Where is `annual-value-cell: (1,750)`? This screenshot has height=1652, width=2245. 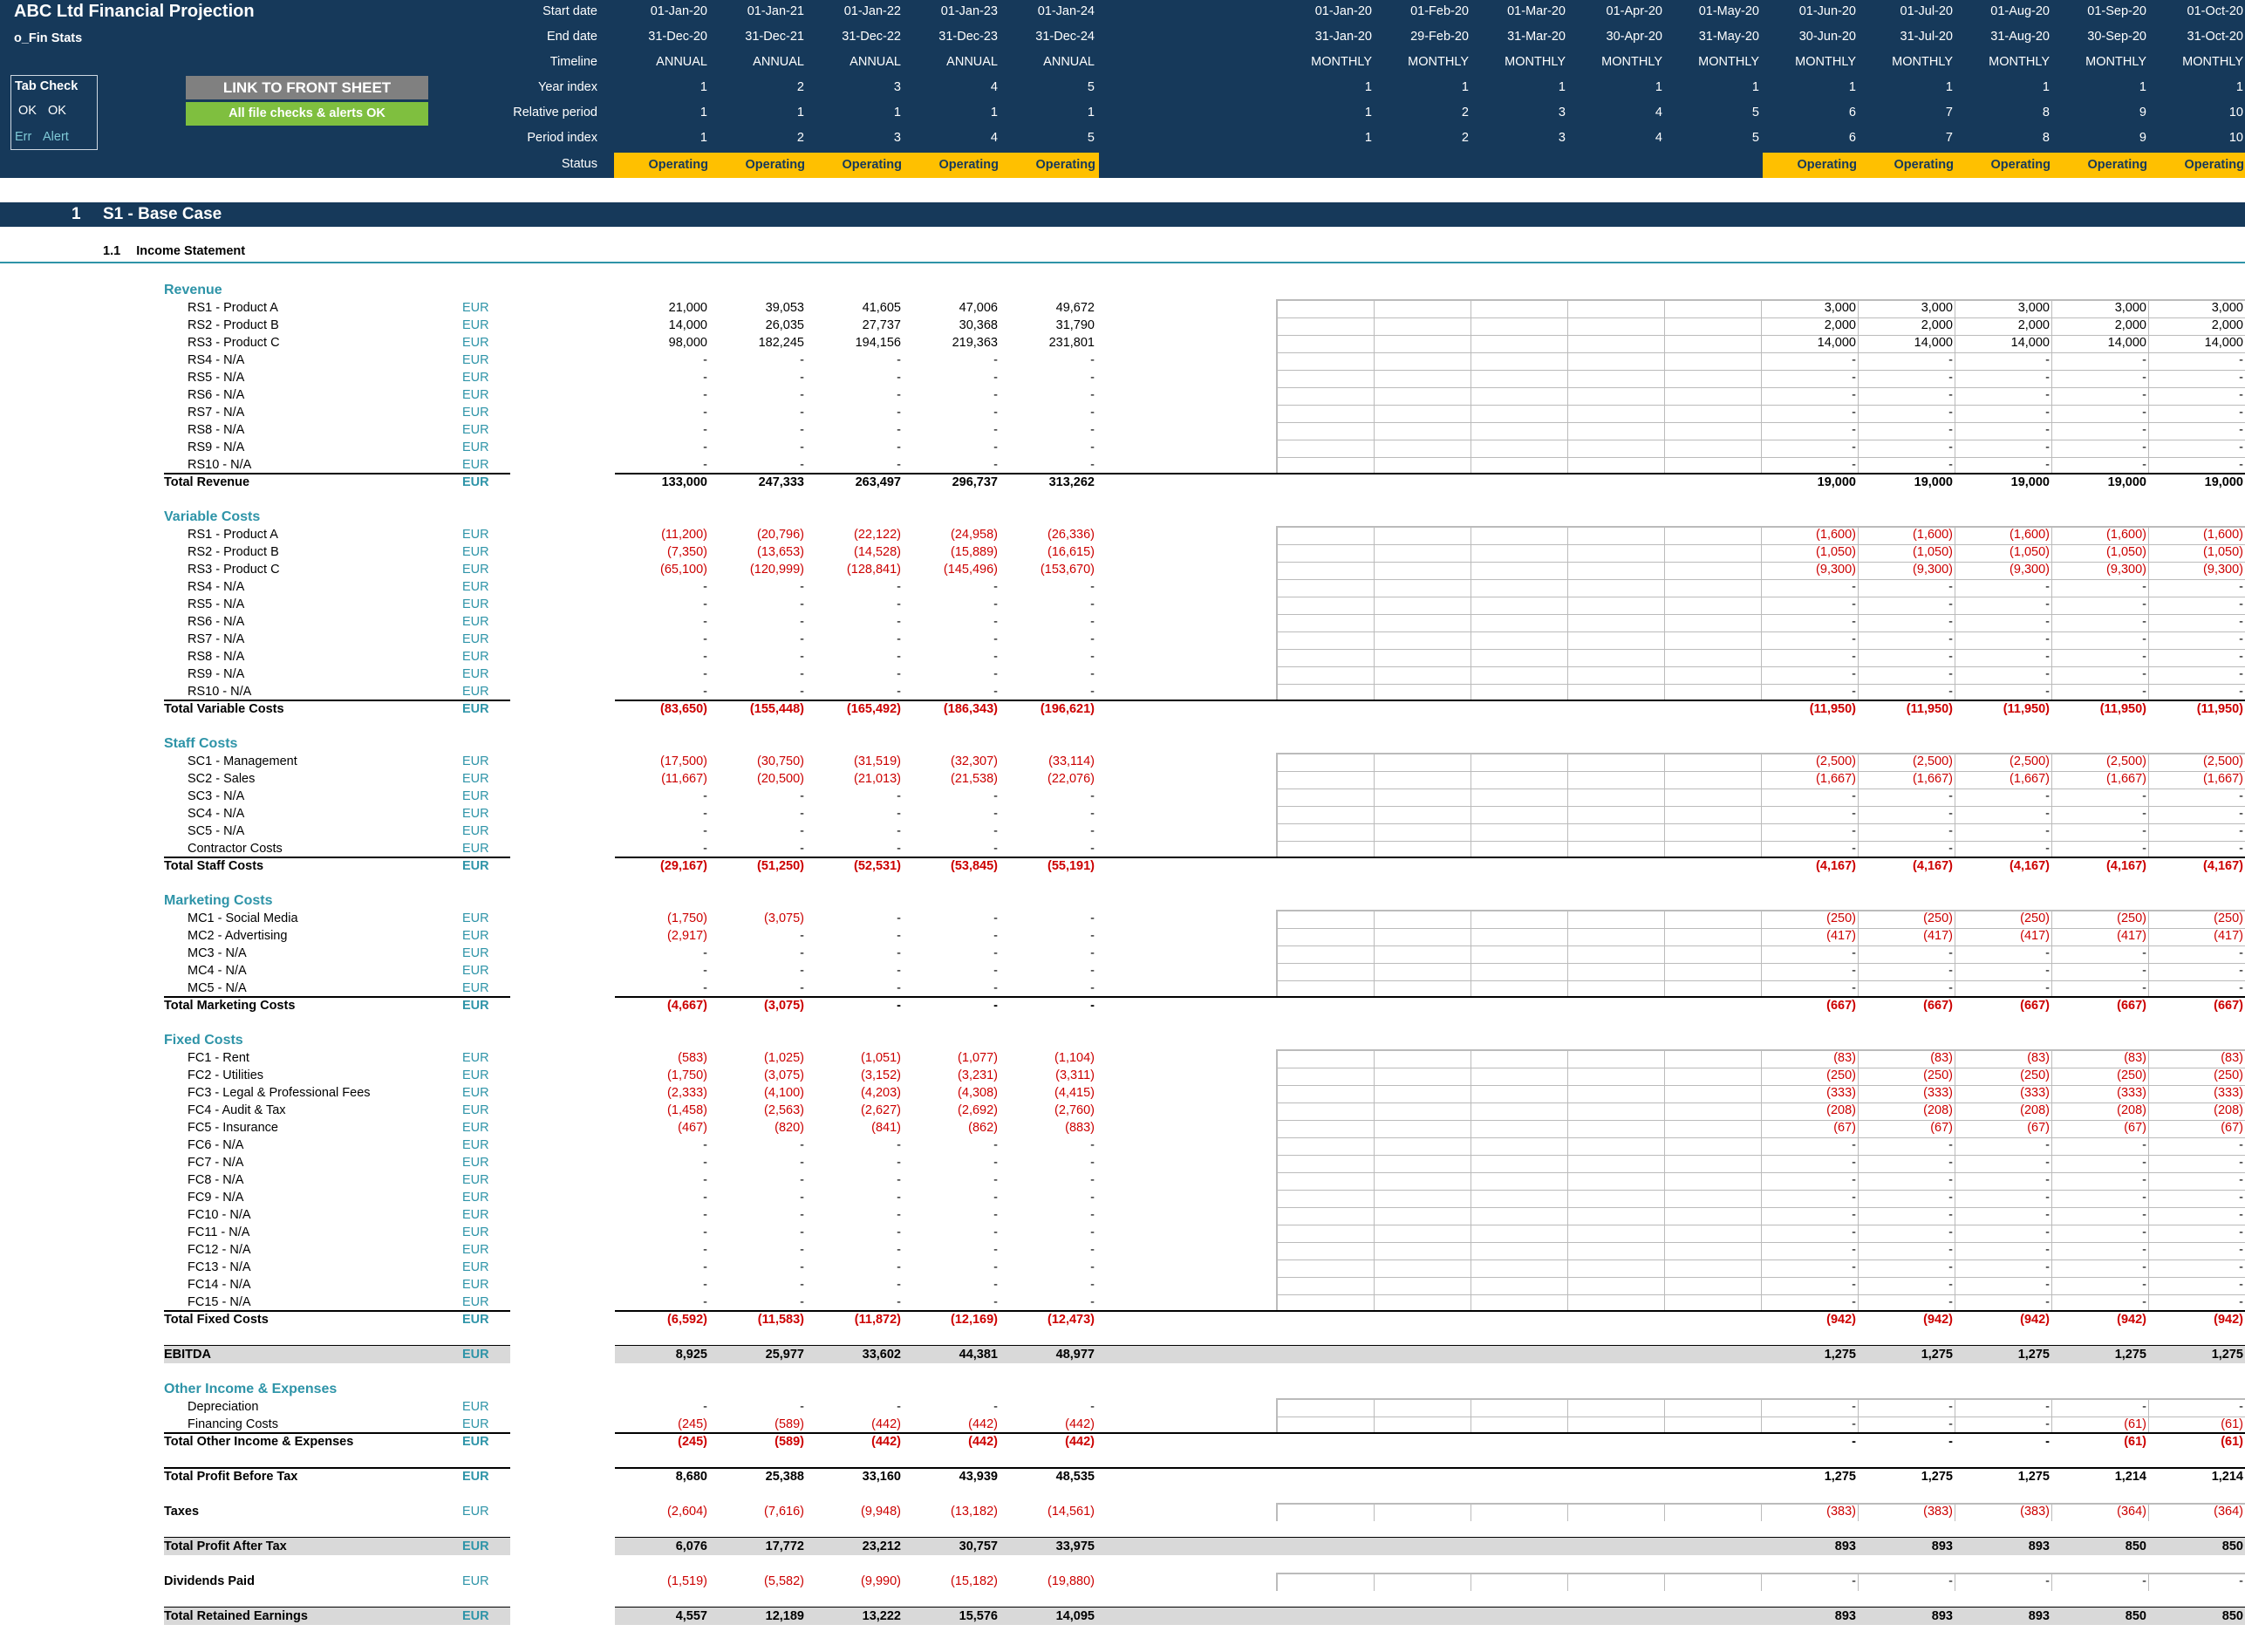
annual-value-cell: (1,750) is located at coordinates (687, 1075).